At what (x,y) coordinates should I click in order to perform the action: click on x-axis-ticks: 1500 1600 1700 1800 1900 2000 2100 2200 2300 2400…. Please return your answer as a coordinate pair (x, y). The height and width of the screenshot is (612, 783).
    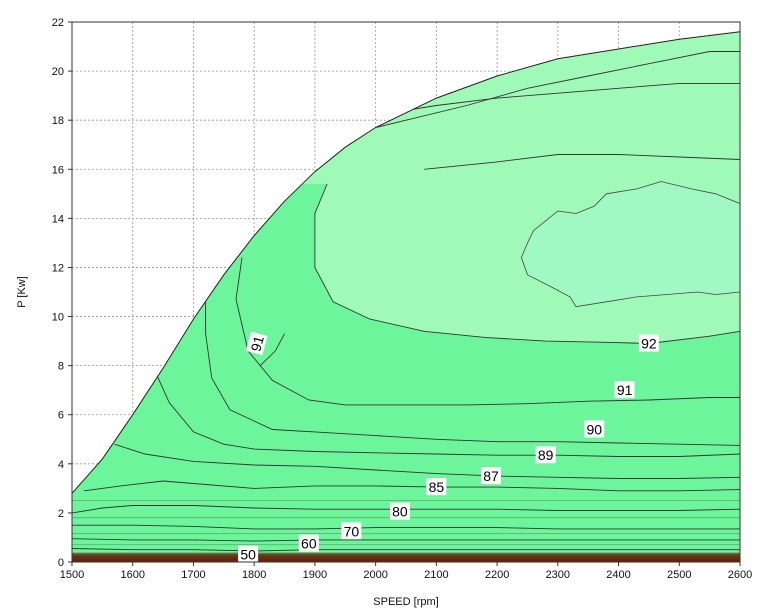
    Looking at the image, I should click on (406, 571).